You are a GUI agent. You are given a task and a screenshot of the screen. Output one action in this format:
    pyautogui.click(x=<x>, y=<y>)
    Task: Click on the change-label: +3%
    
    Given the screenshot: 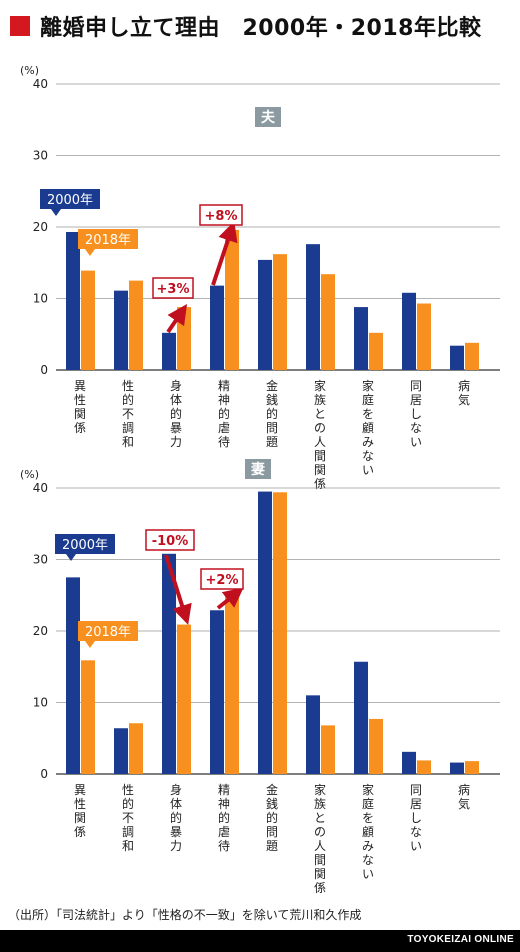 What is the action you would take?
    pyautogui.click(x=173, y=289)
    